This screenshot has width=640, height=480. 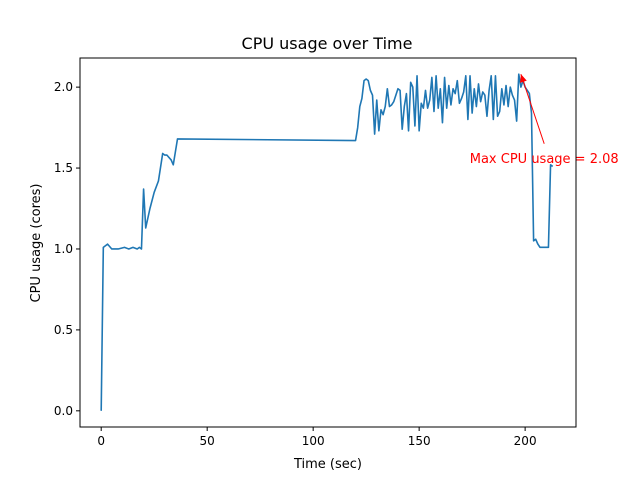 I want to click on chart-title: CPU usage over Time, so click(x=327, y=43).